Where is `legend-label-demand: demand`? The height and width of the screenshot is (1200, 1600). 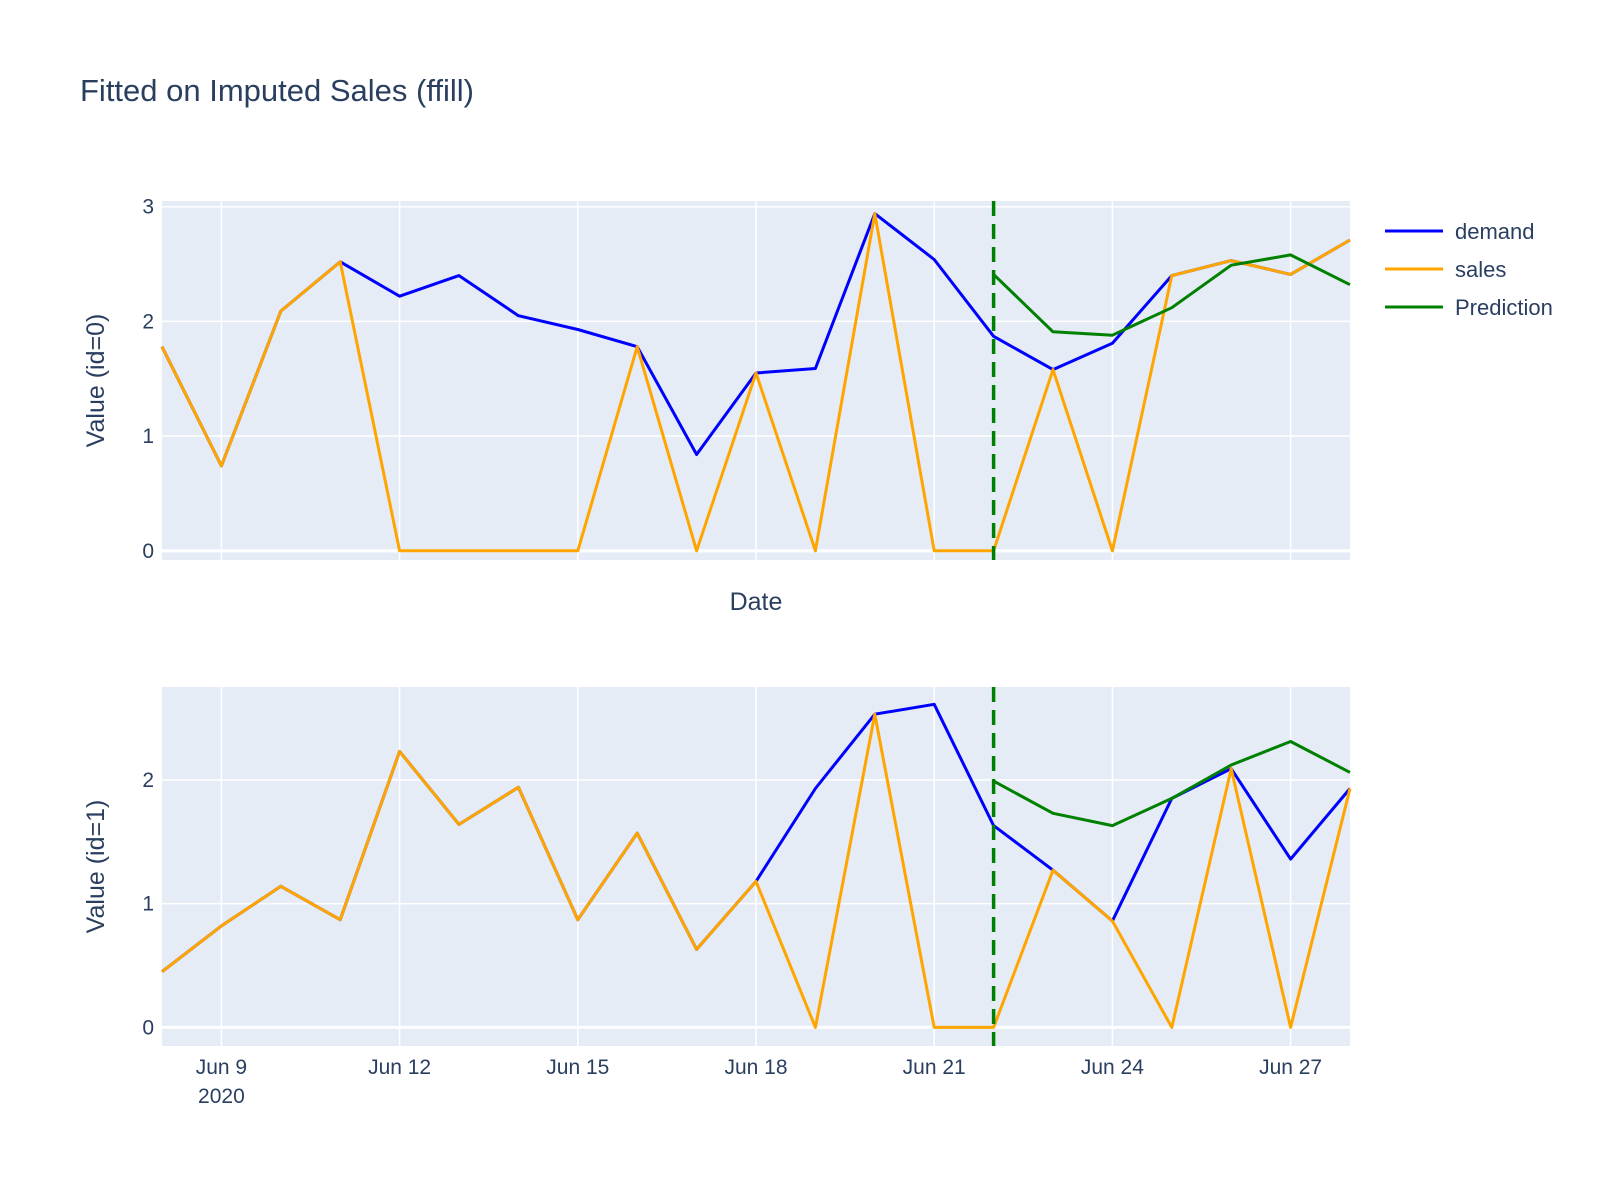
legend-label-demand: demand is located at coordinates (1495, 231).